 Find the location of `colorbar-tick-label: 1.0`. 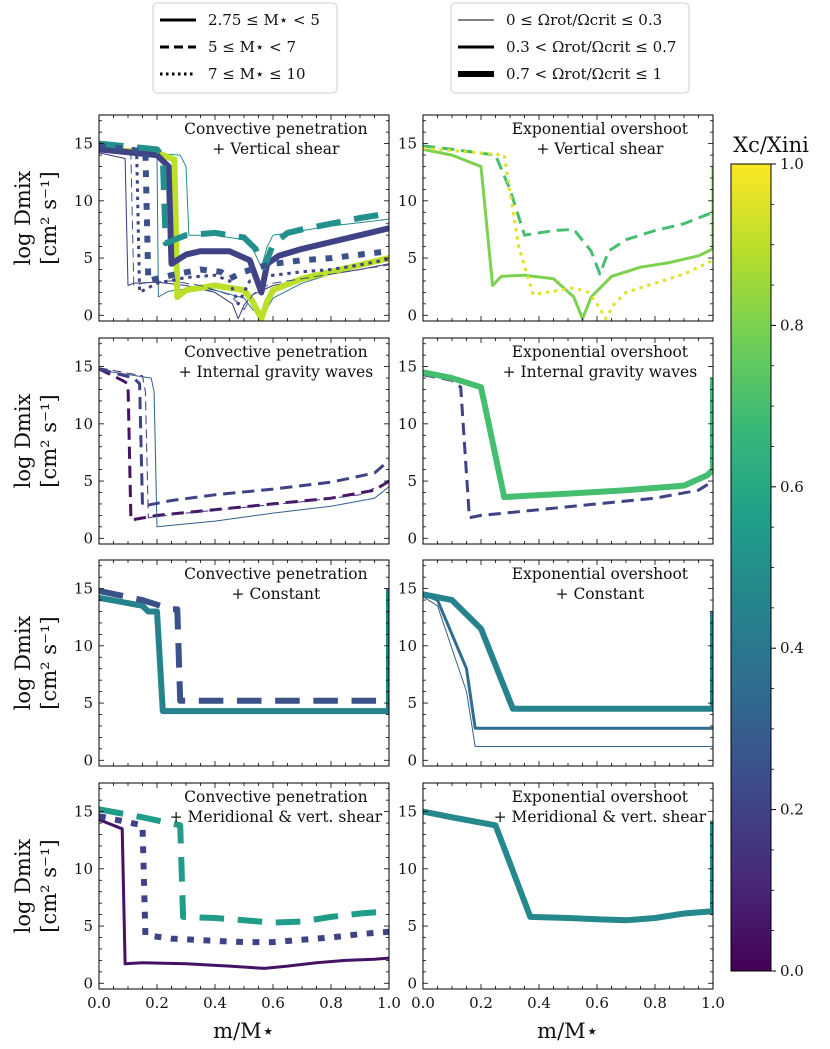

colorbar-tick-label: 1.0 is located at coordinates (792, 164).